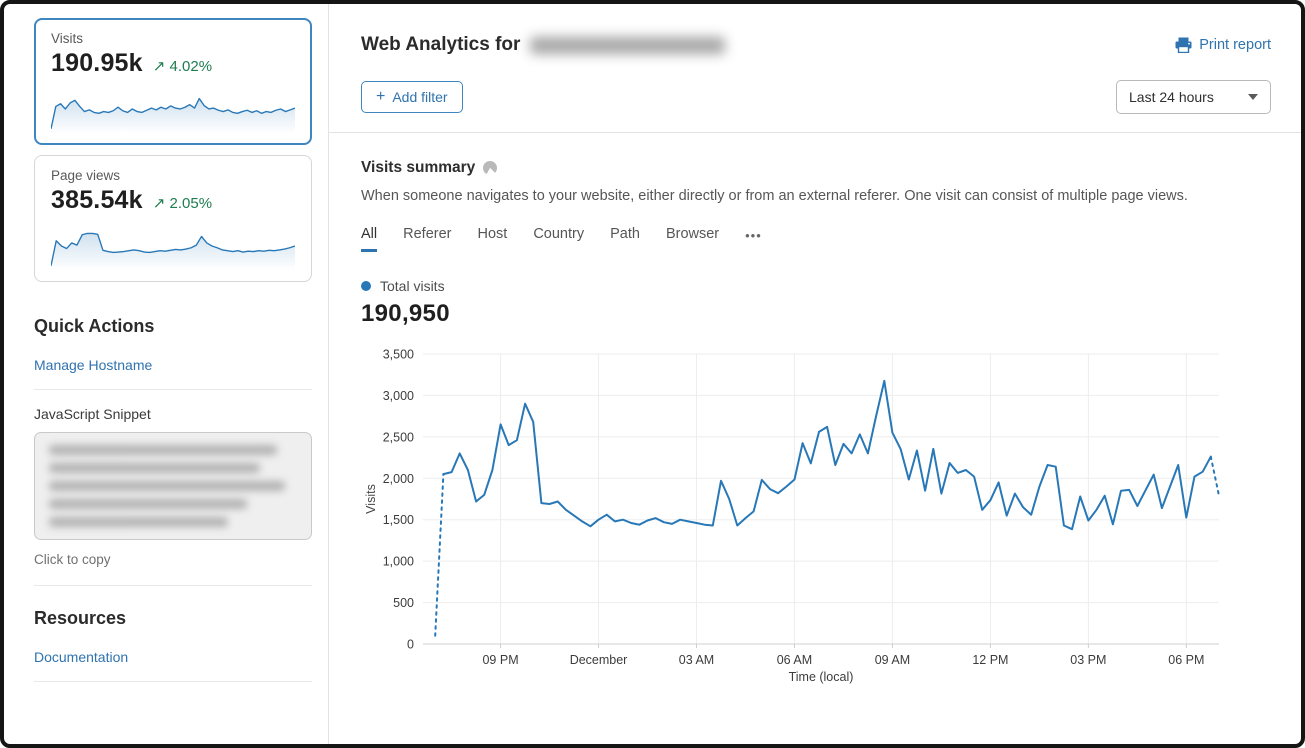 Image resolution: width=1305 pixels, height=748 pixels. What do you see at coordinates (369, 239) in the screenshot?
I see `tab-all: All` at bounding box center [369, 239].